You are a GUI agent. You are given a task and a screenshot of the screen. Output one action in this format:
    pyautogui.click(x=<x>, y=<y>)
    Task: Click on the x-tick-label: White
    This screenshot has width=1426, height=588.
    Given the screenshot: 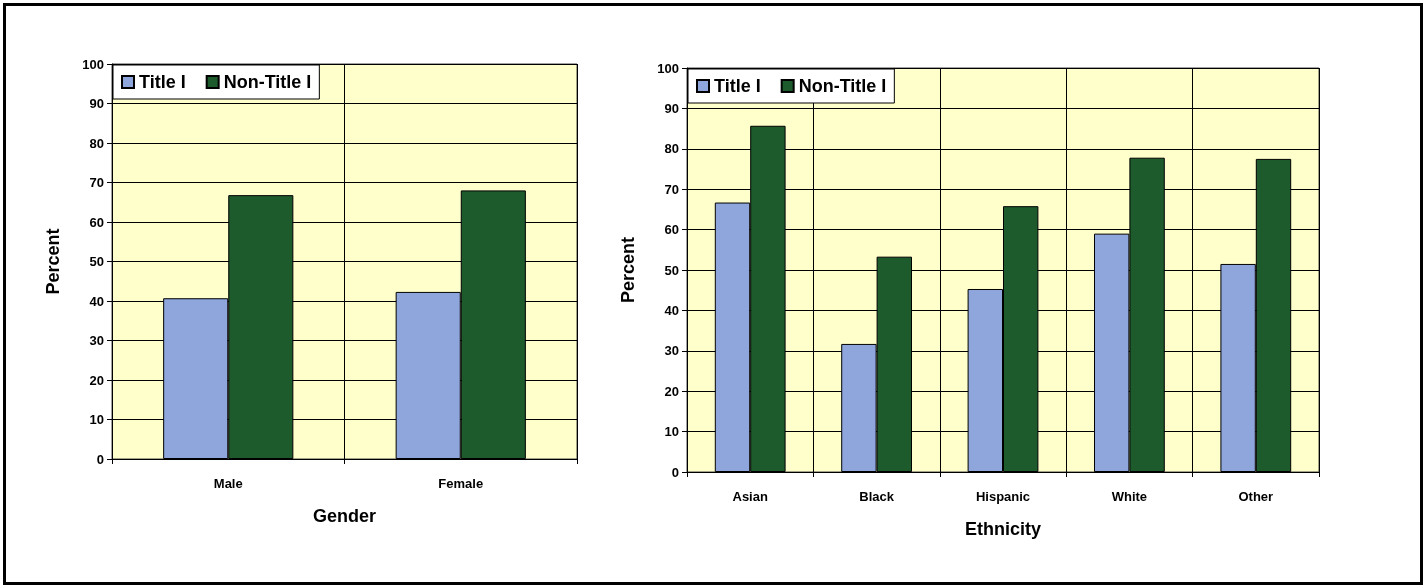 What is the action you would take?
    pyautogui.click(x=1129, y=496)
    